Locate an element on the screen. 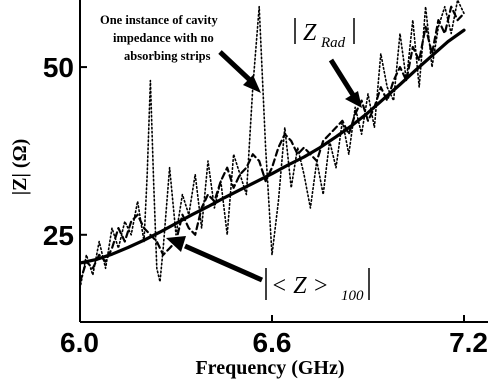 This screenshot has width=488, height=383. x-axis-label: Frequency (GHz) is located at coordinates (269, 368).